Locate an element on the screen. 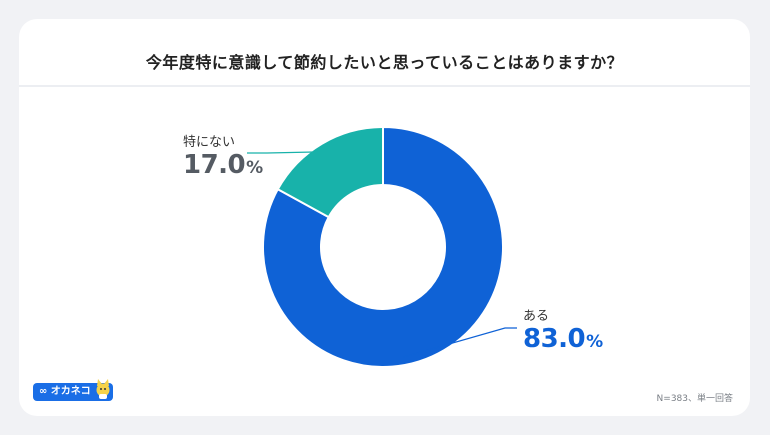  slice-label-yes: ある is located at coordinates (536, 316).